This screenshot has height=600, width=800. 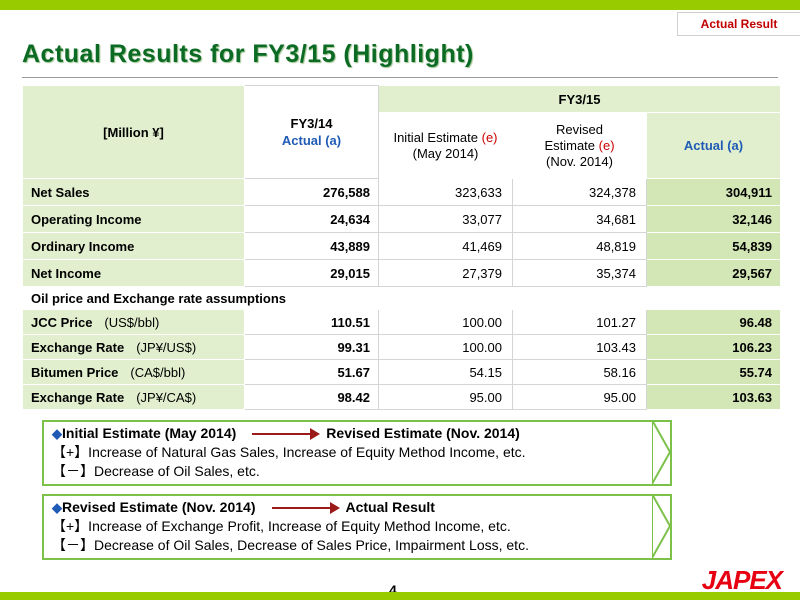 What do you see at coordinates (166, 347) in the screenshot?
I see `assumption-unit: (JP¥/US$)` at bounding box center [166, 347].